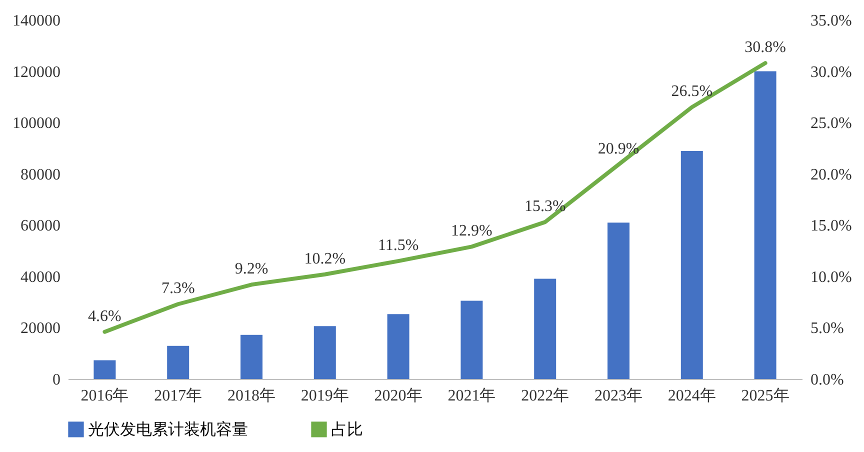 The image size is (864, 452). I want to click on data-label: 20.9%, so click(619, 149).